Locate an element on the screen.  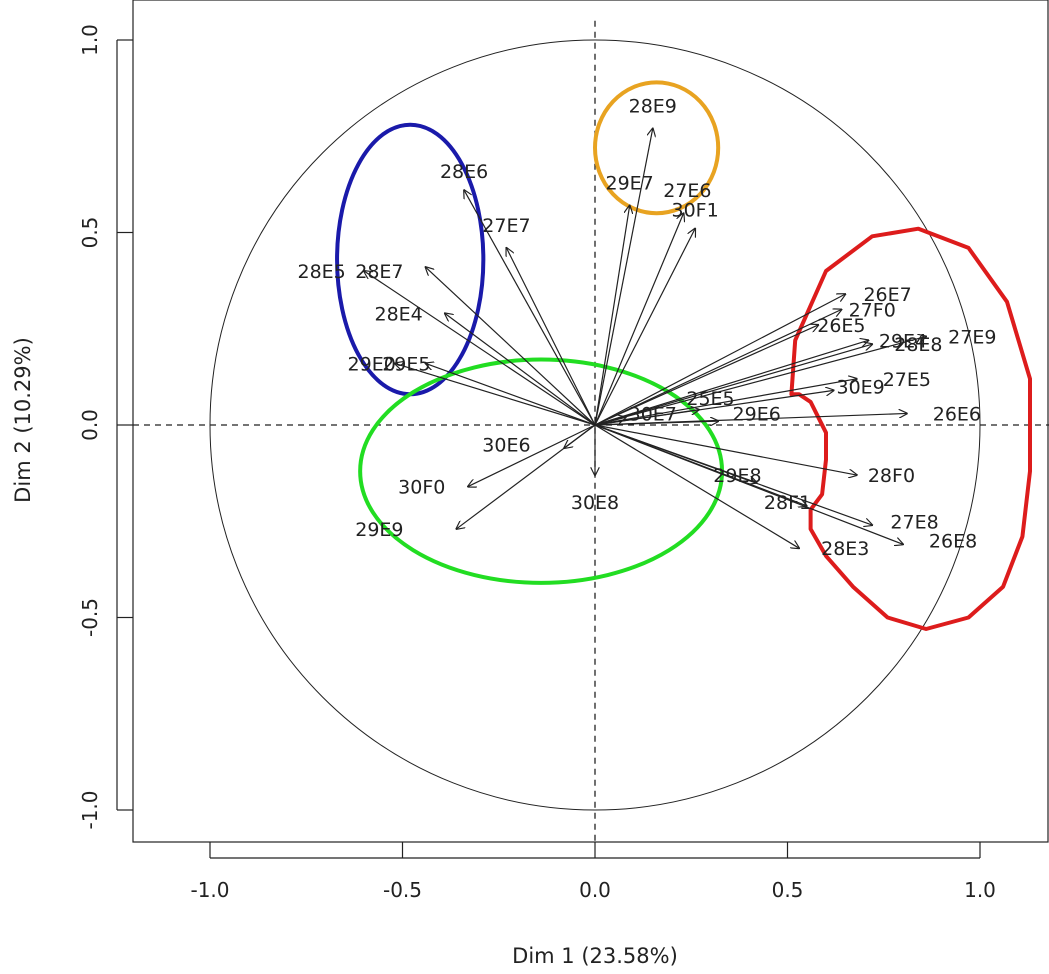
y-tick-label: 0.5 is located at coordinates (90, 233).